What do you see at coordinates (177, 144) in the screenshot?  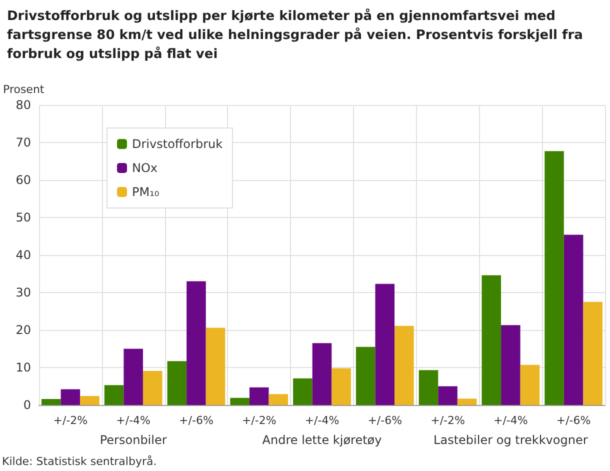 I see `legend-label: Drivstofforbruk` at bounding box center [177, 144].